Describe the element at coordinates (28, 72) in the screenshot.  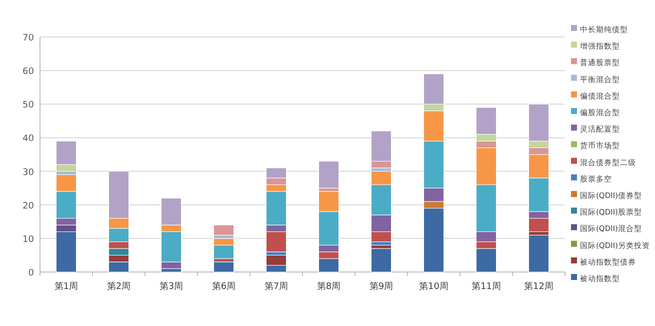
I see `y-tick-label: 60` at that location.